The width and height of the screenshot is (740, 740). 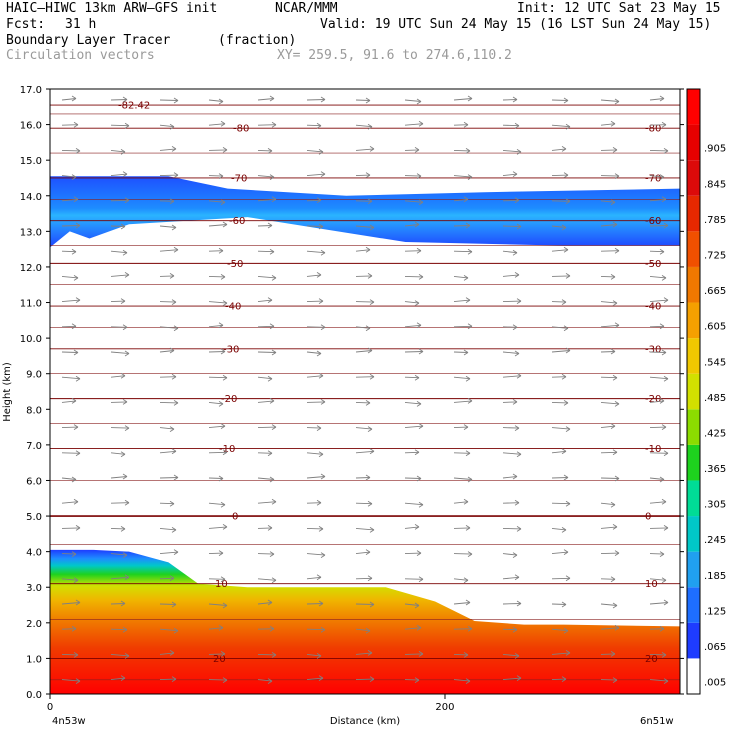 I want to click on x-endpoint-left: 4n53w, so click(x=69, y=721).